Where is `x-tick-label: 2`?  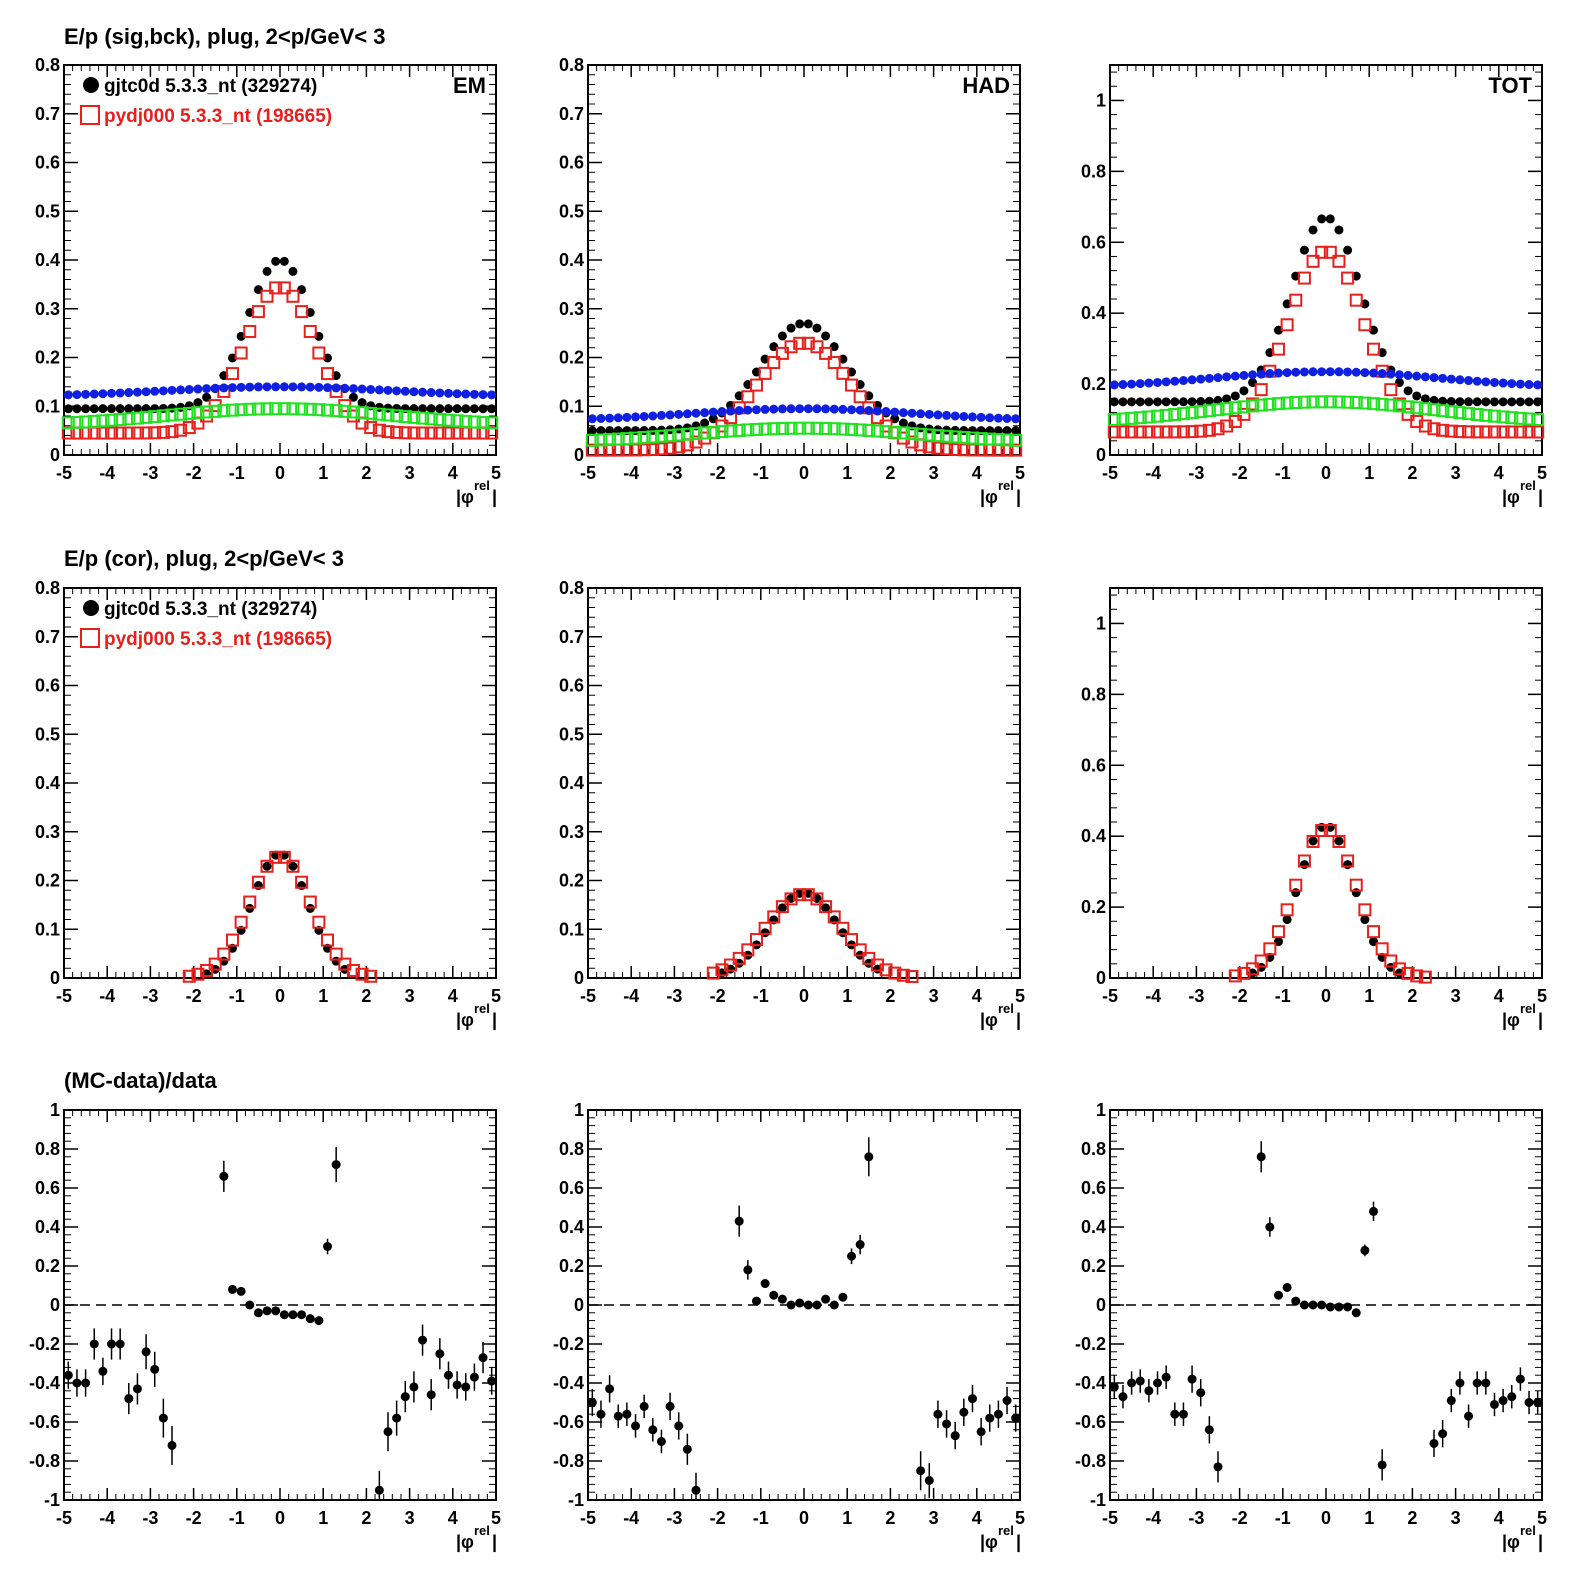
x-tick-label: 2 is located at coordinates (366, 473).